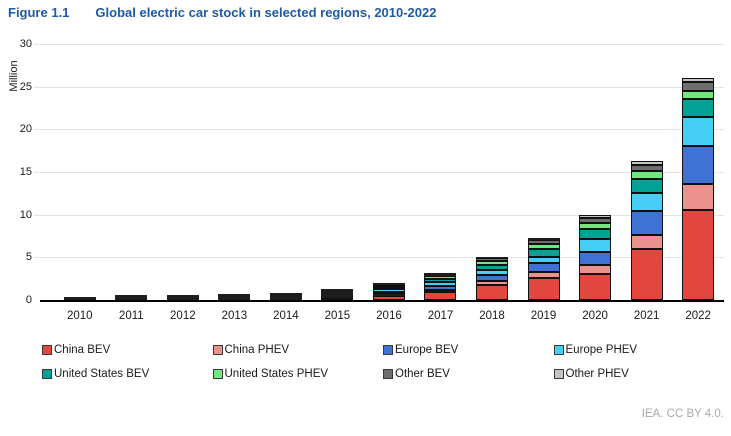  I want to click on legend-label: Europe PHEV, so click(601, 350).